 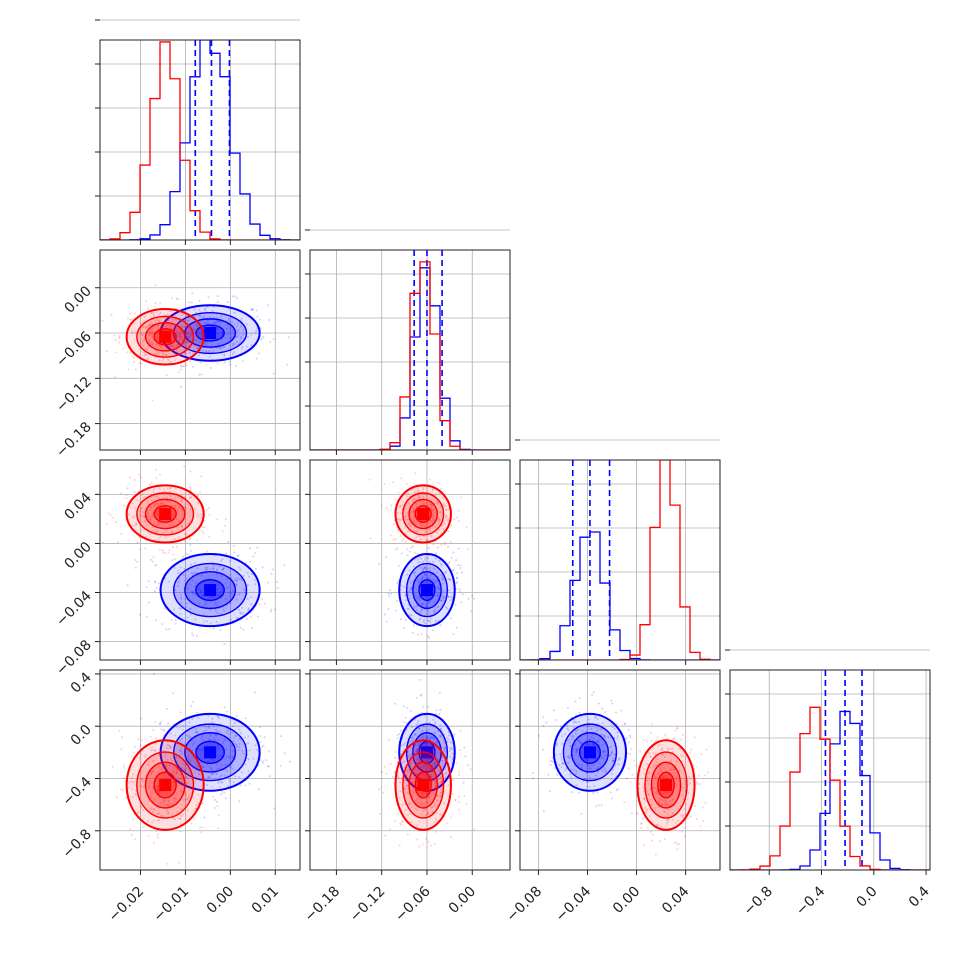 What do you see at coordinates (867, 897) in the screenshot?
I see `x-tick-label: 0.0` at bounding box center [867, 897].